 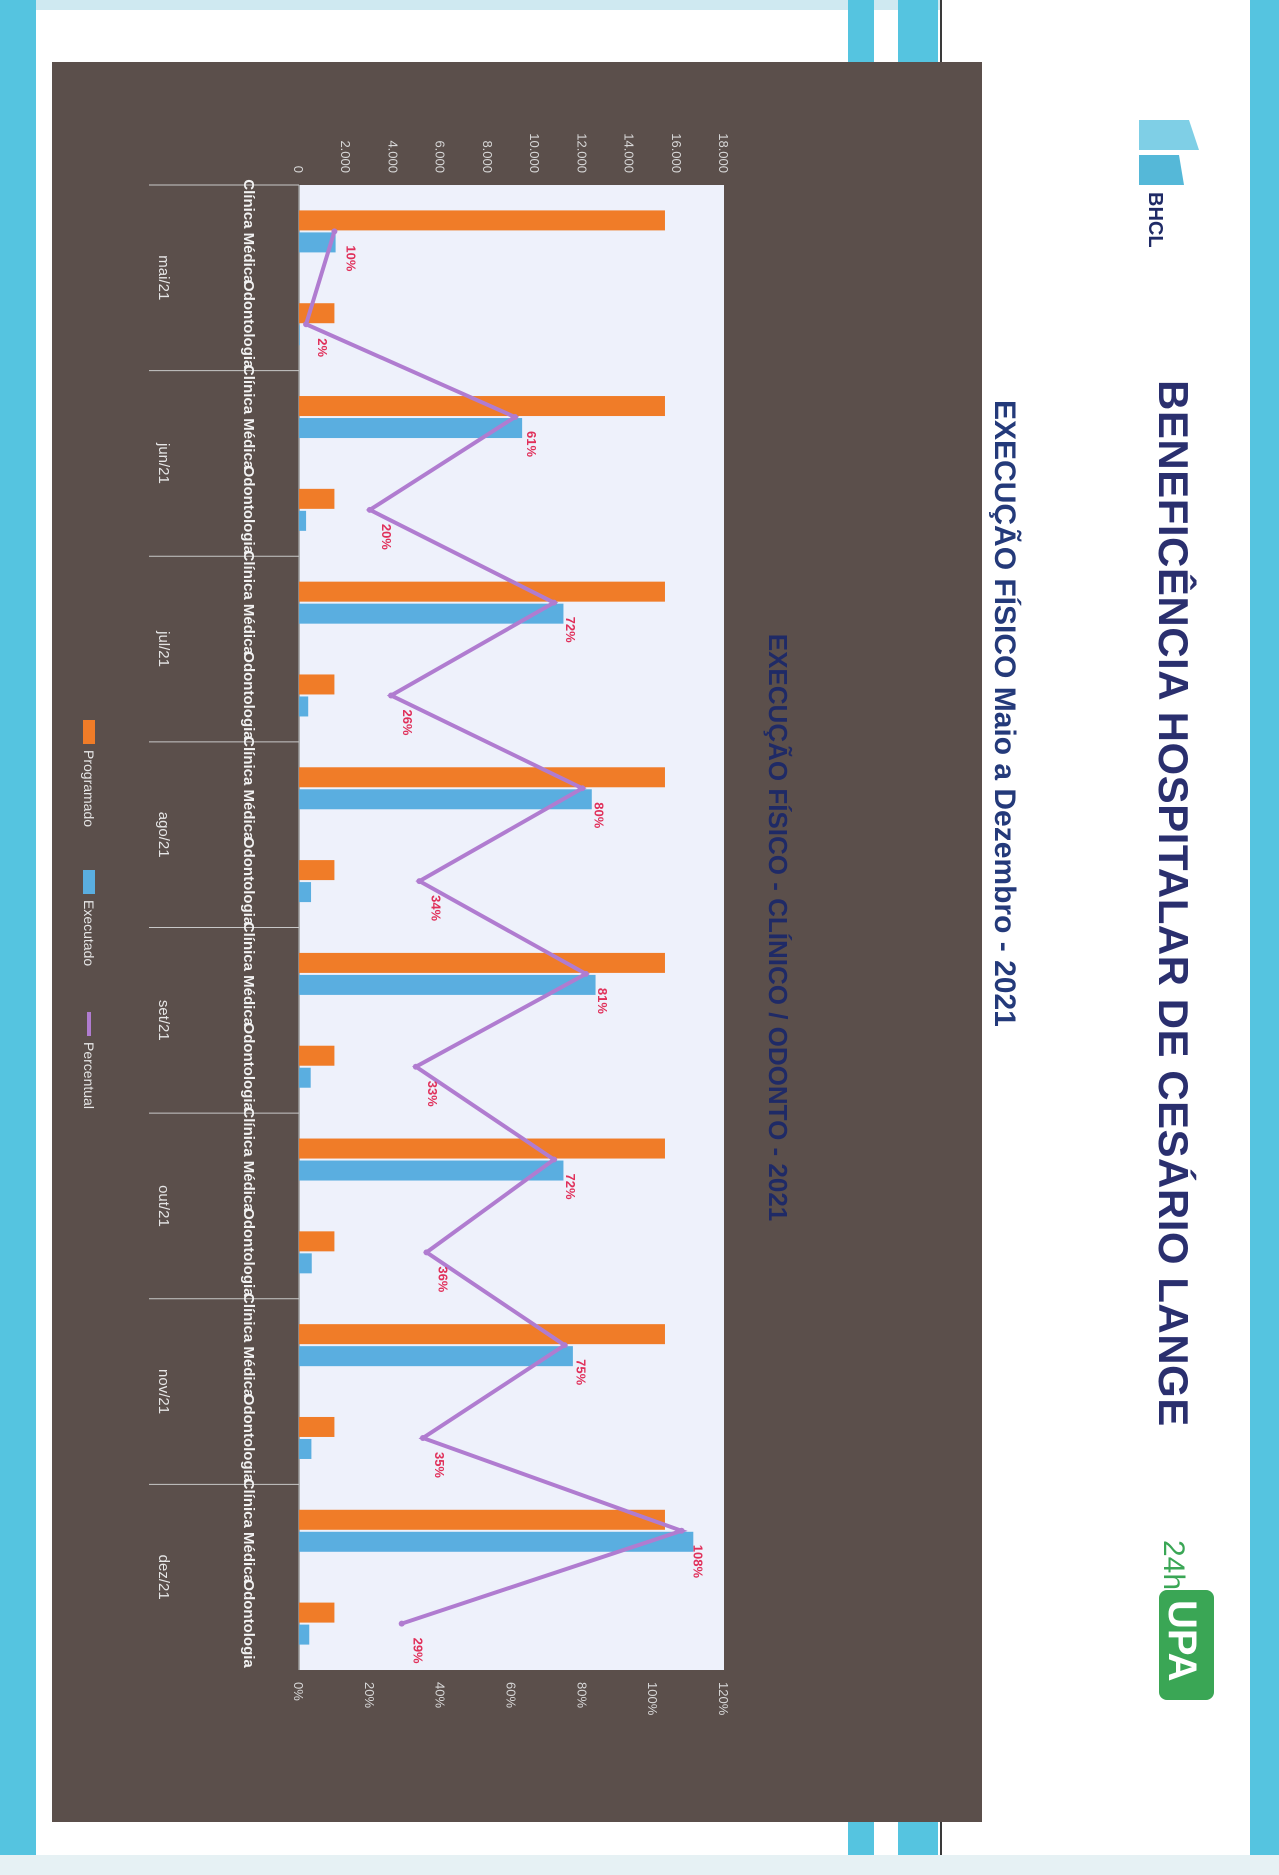 I want to click on group-label: out/21, so click(x=163, y=1206).